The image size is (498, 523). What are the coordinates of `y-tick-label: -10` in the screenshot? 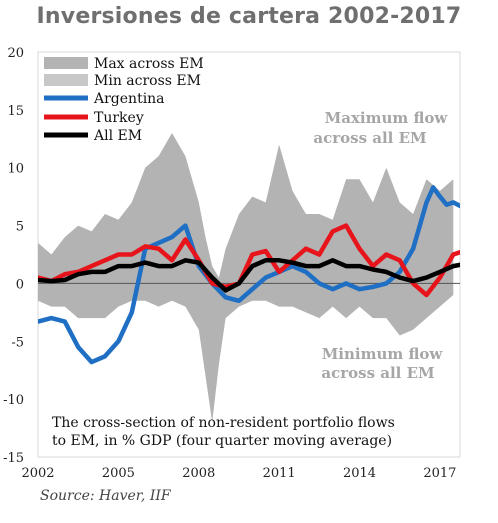 It's located at (13, 400).